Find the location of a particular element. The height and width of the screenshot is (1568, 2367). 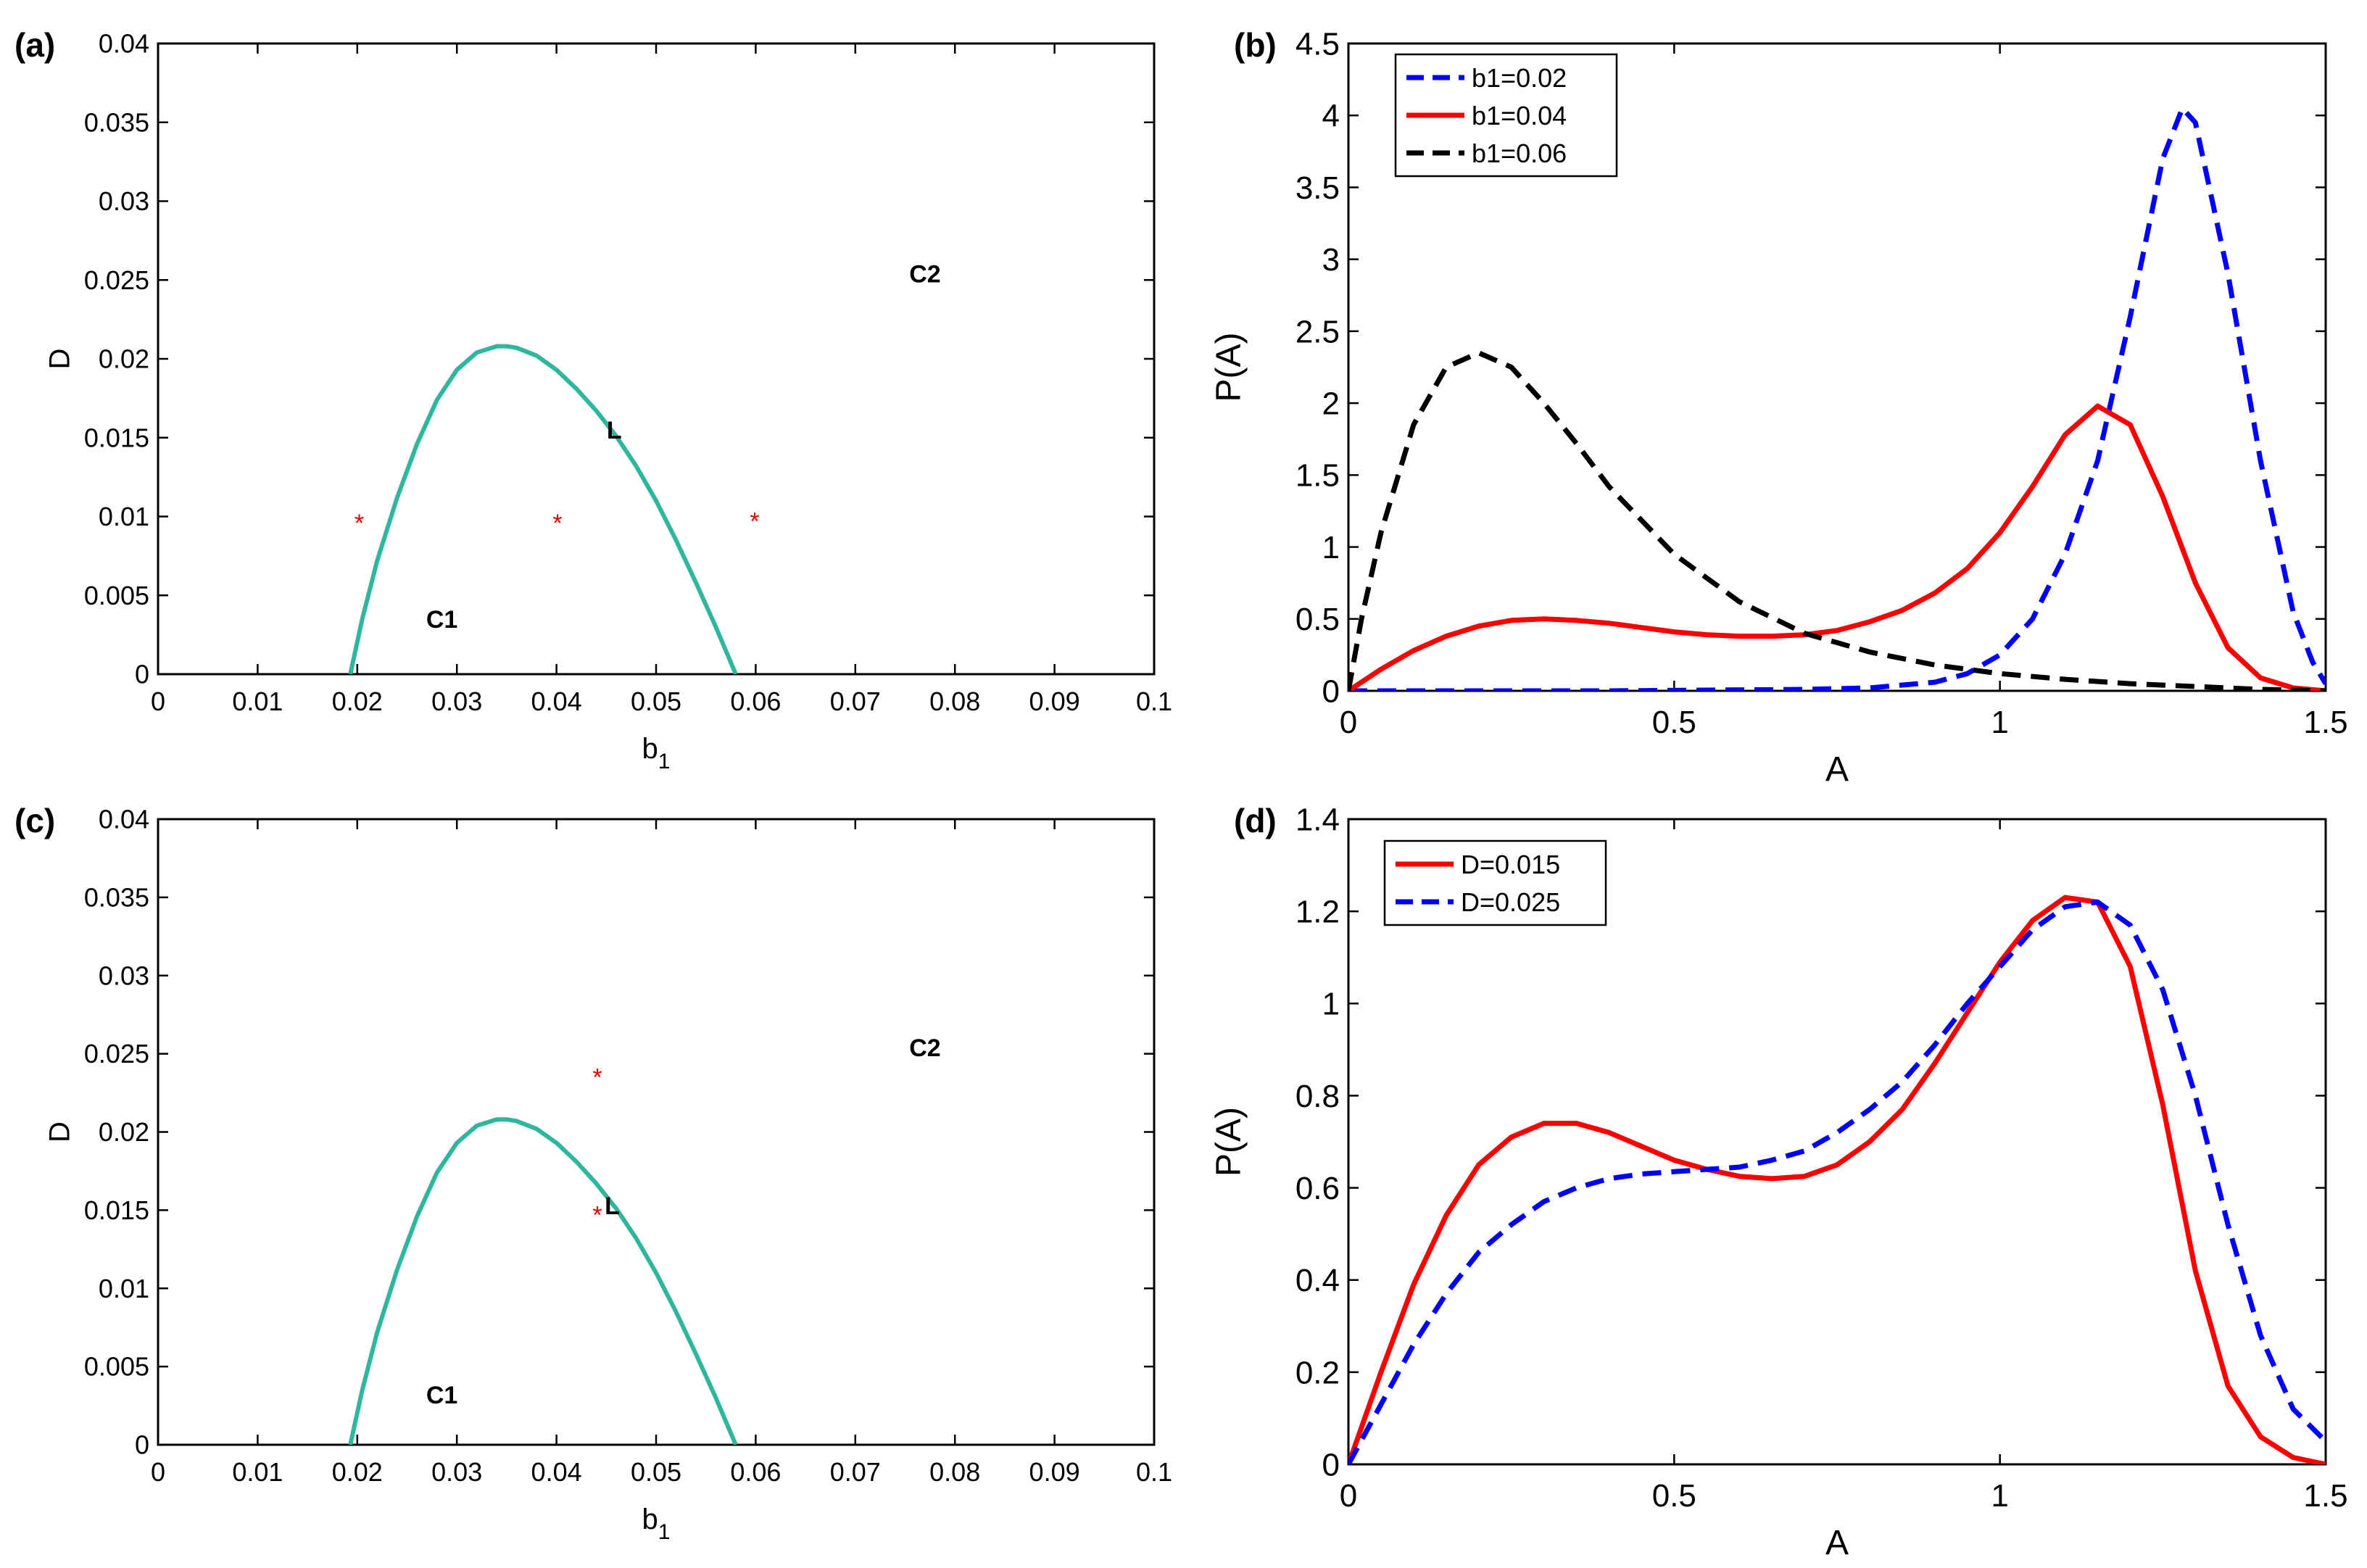

legend-entry: b1=0.02 is located at coordinates (1520, 78).